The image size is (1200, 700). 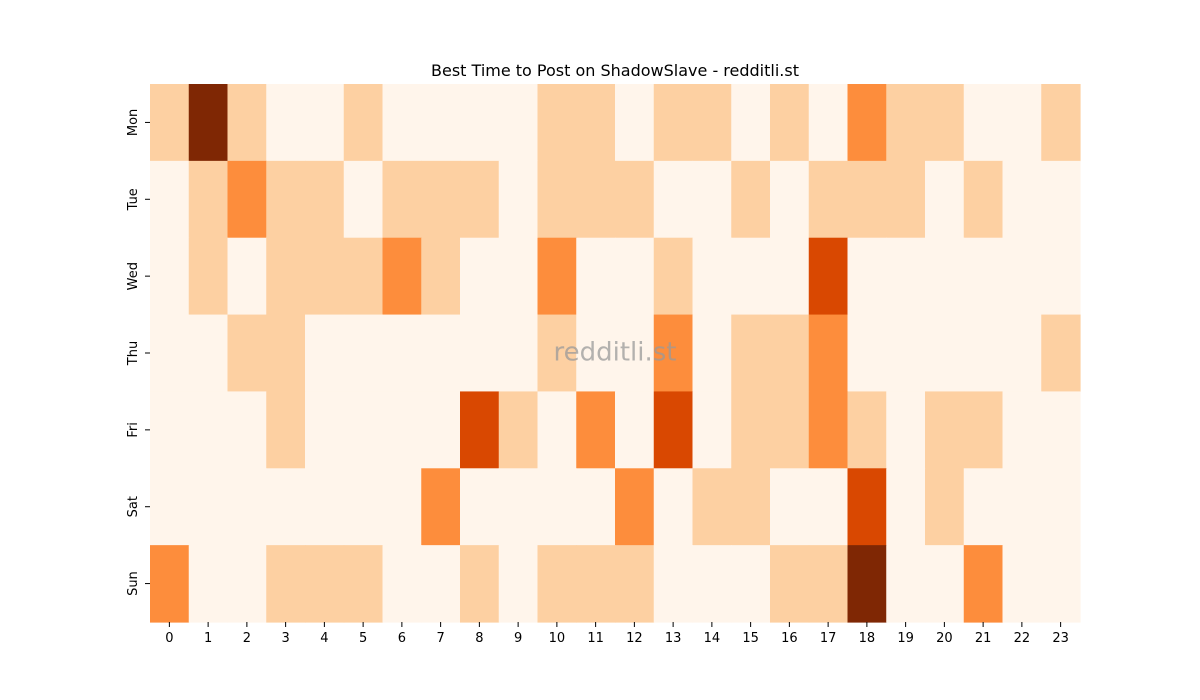 What do you see at coordinates (133, 122) in the screenshot?
I see `y-tick-label: Mon` at bounding box center [133, 122].